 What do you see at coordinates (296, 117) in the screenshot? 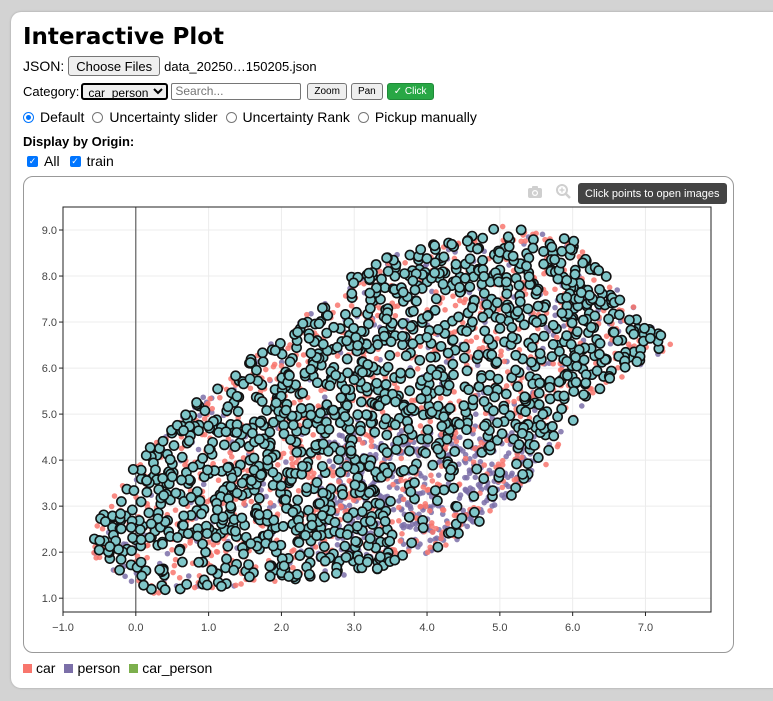
I see `mode-uncertainty-rank-label: Uncertainty Rank` at bounding box center [296, 117].